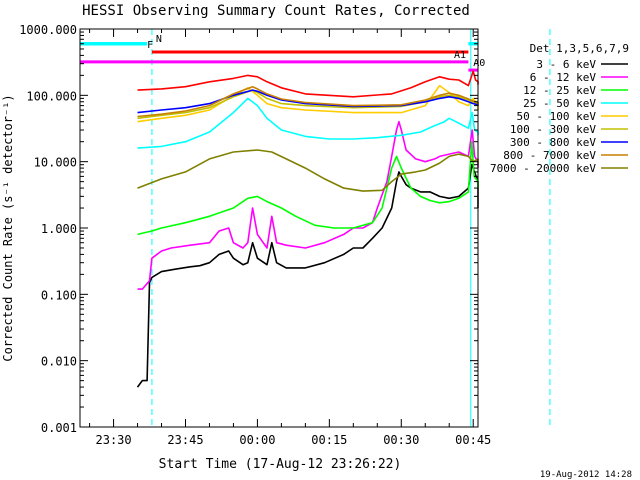 The height and width of the screenshot is (480, 640). I want to click on x-tick-label: 00:15, so click(329, 440).